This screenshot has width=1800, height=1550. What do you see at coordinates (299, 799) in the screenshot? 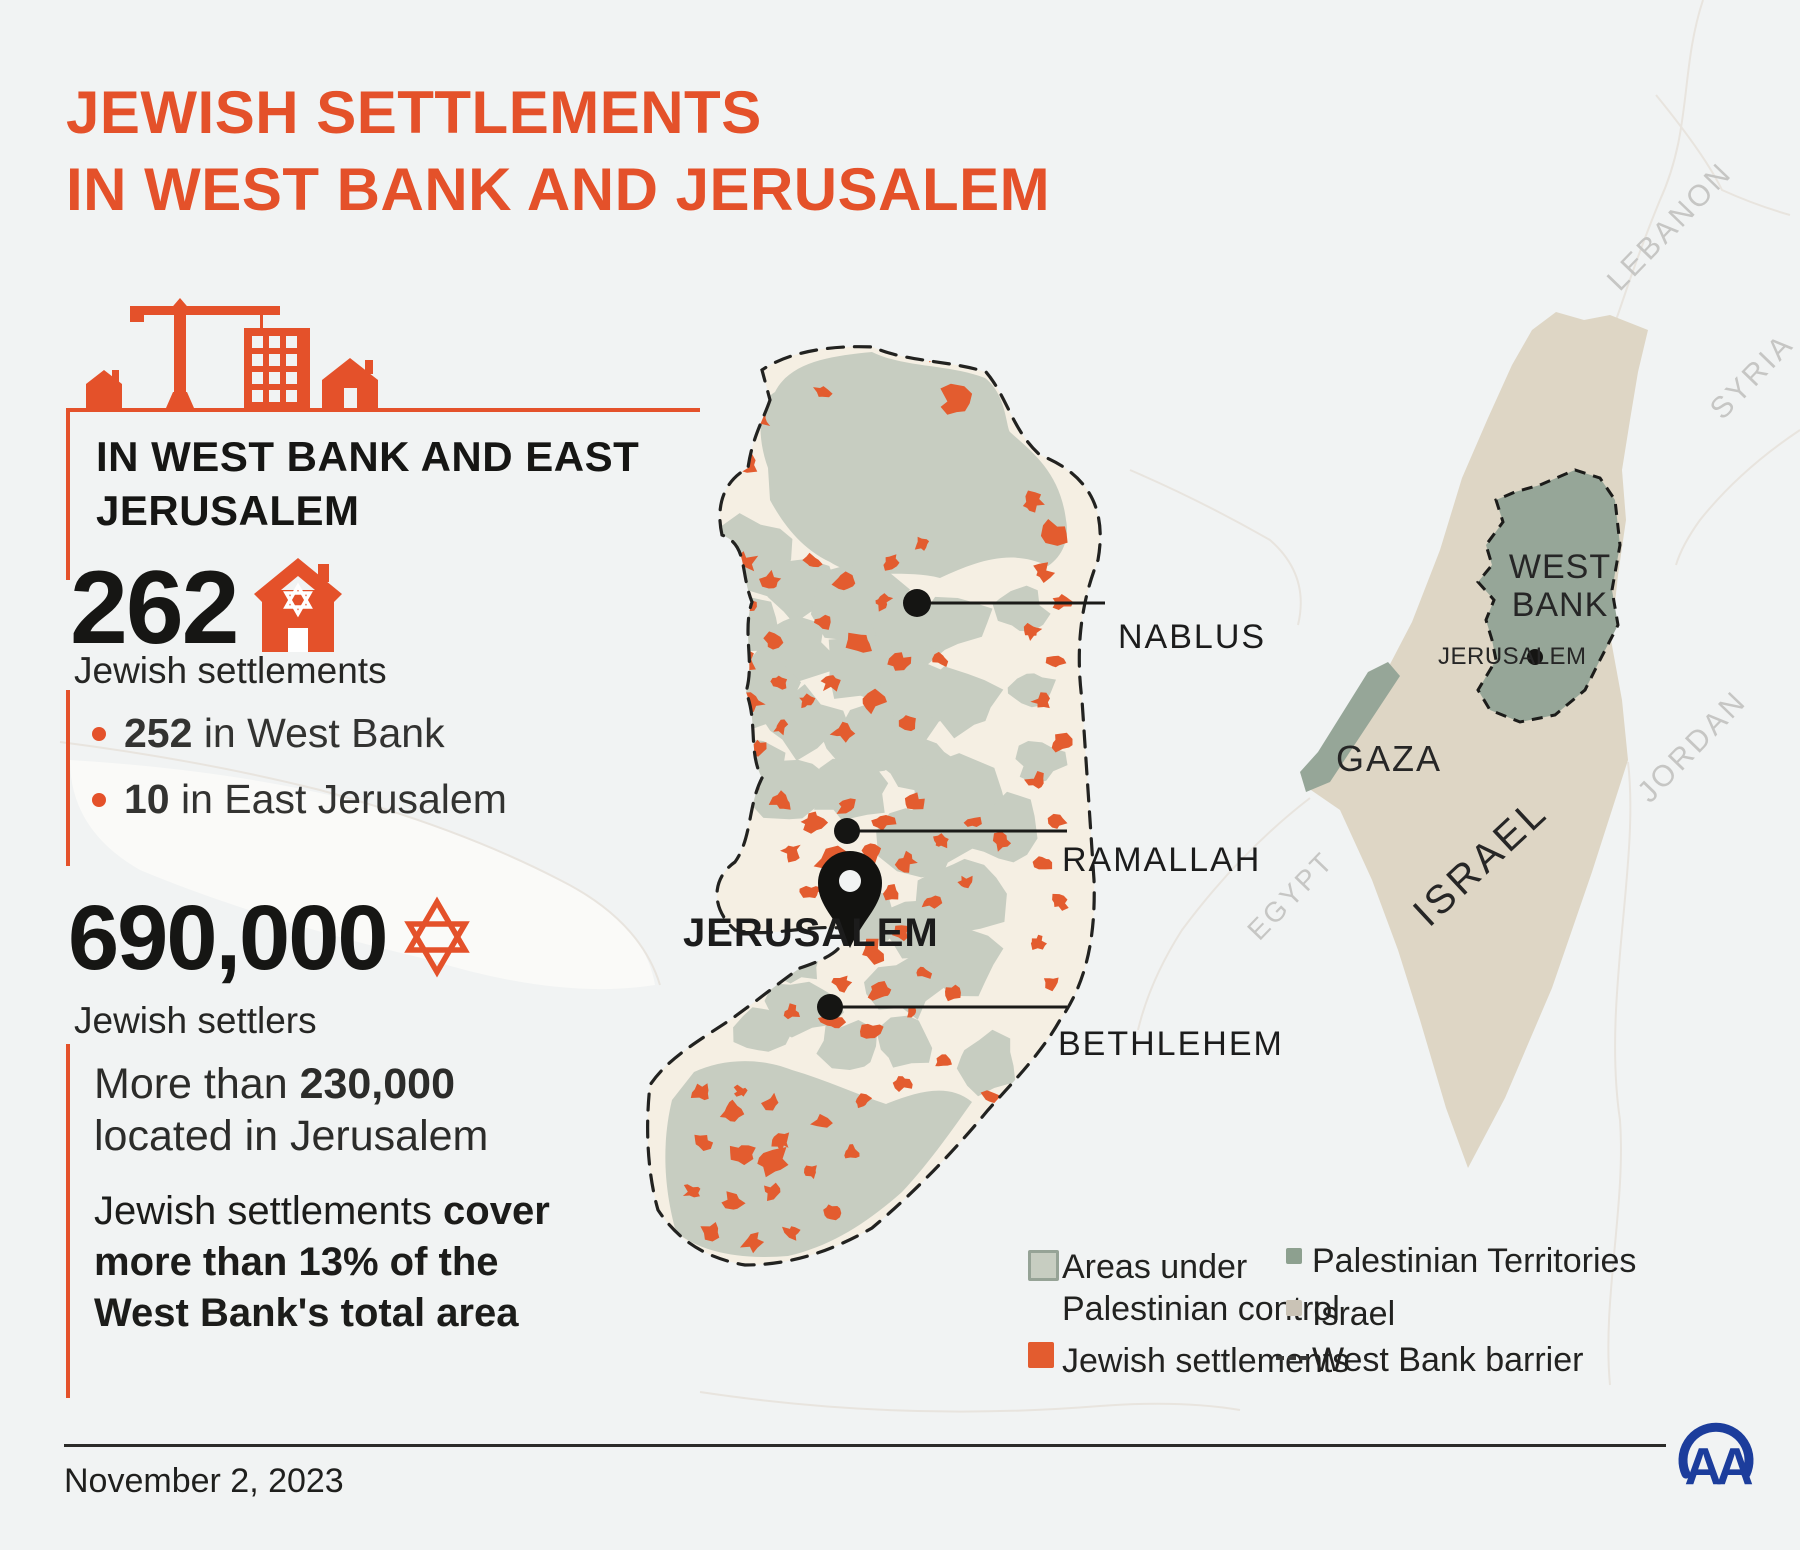
I see `bullet-east-jerusalem: 10 in East Jerusalem` at bounding box center [299, 799].